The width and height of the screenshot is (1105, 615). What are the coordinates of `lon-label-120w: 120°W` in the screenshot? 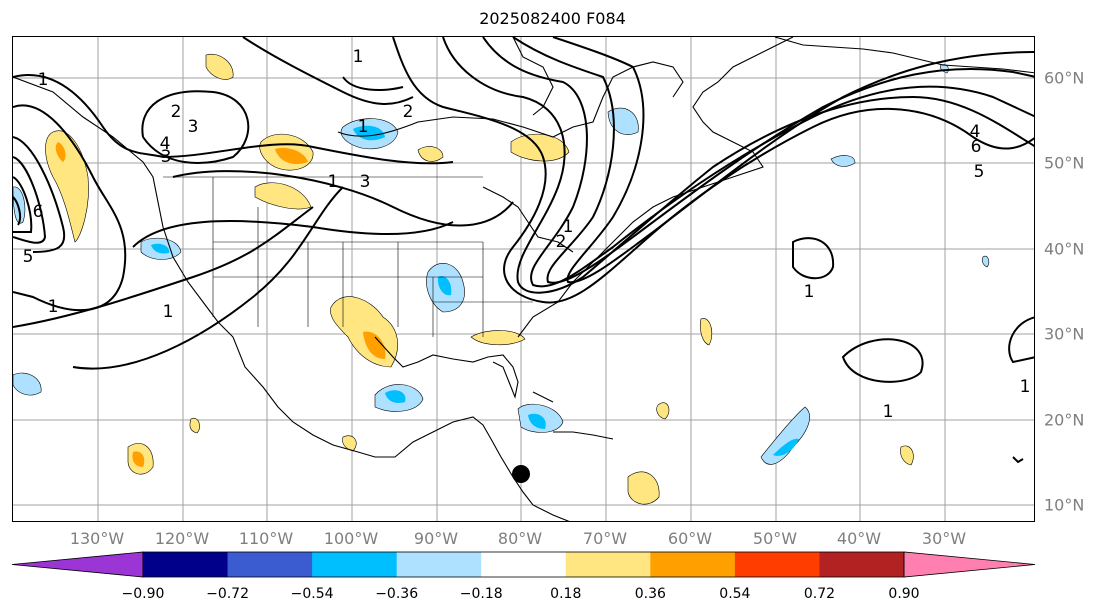 It's located at (182, 538).